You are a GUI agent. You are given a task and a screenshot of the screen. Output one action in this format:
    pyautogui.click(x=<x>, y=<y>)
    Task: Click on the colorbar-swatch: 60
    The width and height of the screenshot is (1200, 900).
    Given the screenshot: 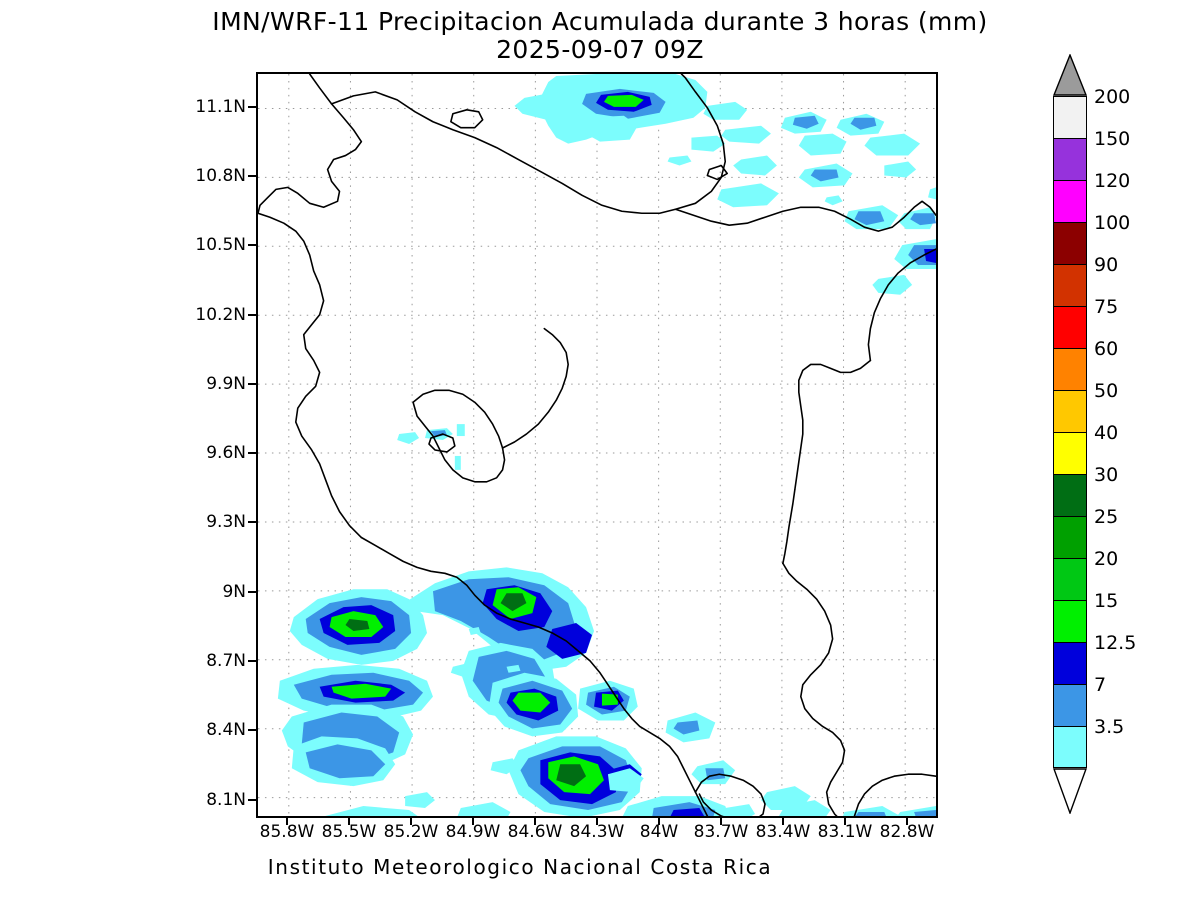 What is the action you would take?
    pyautogui.click(x=1085, y=364)
    